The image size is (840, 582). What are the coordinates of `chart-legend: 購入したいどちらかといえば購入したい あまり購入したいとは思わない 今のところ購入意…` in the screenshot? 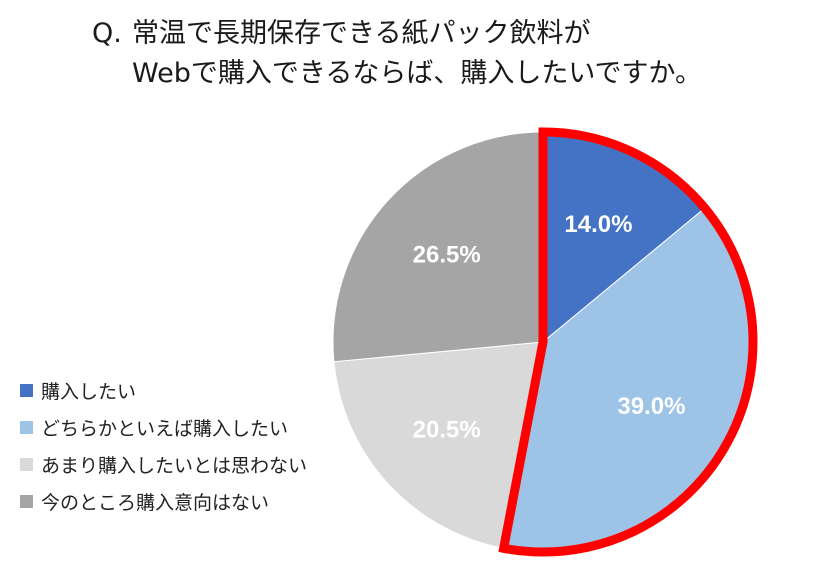 It's located at (163, 446).